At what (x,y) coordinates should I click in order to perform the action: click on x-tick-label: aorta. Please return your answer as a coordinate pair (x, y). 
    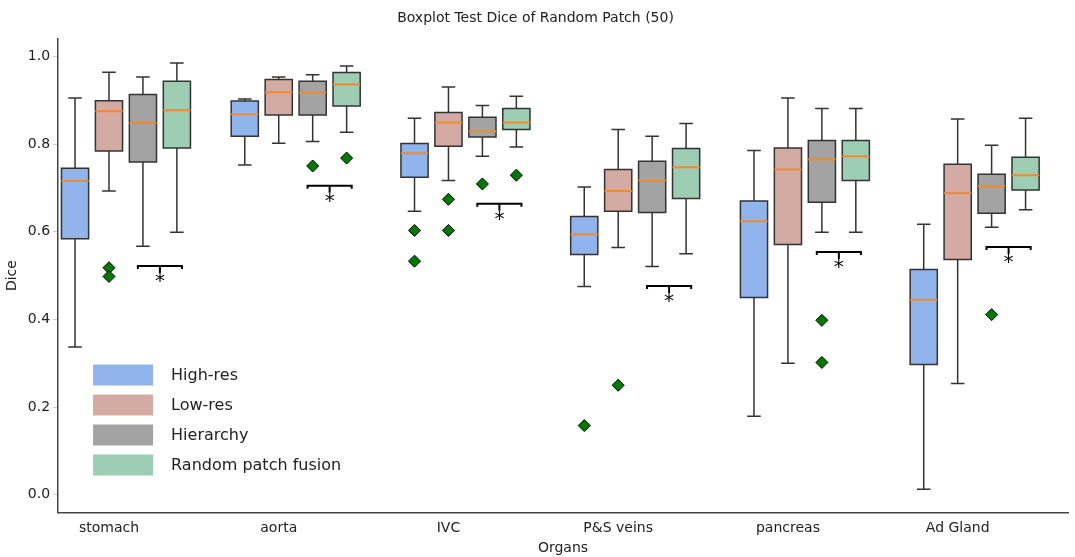
    Looking at the image, I should click on (279, 527).